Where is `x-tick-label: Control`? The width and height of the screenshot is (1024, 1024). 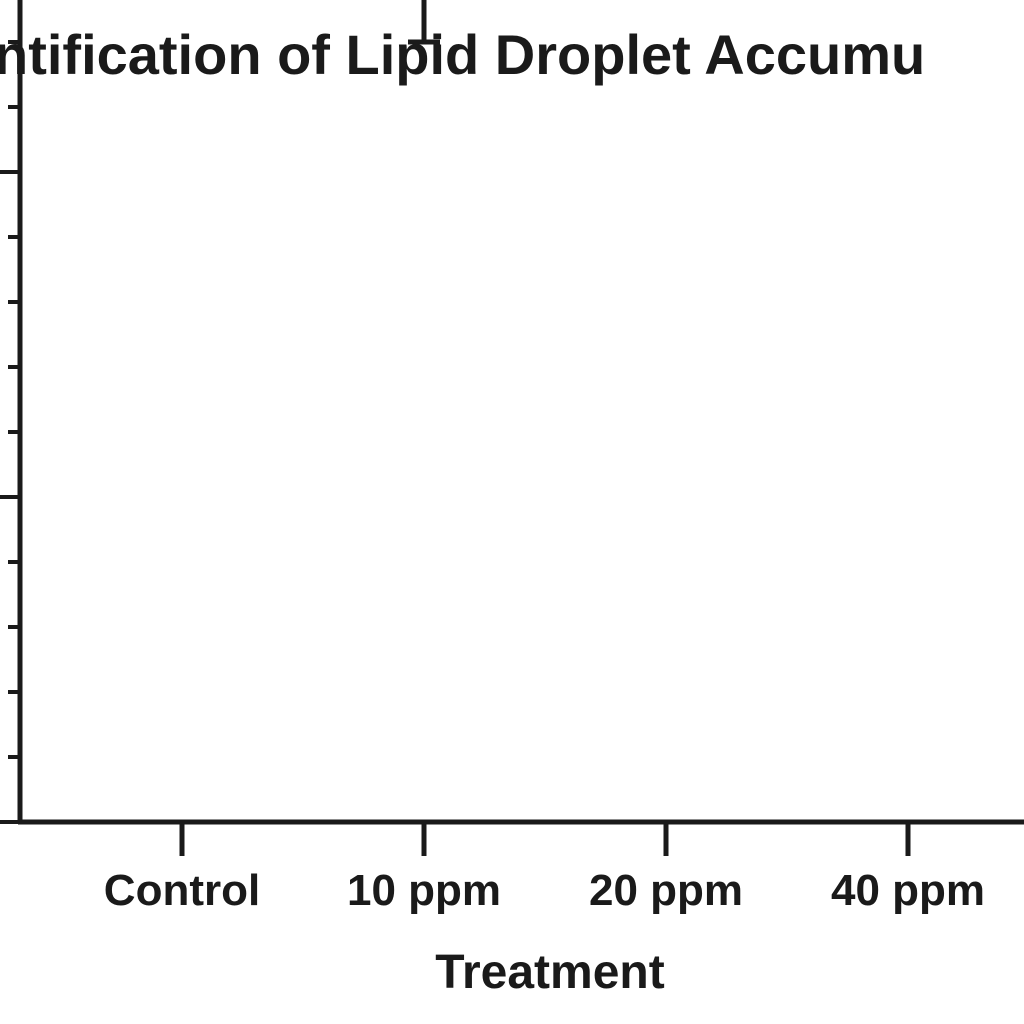 x-tick-label: Control is located at coordinates (182, 890).